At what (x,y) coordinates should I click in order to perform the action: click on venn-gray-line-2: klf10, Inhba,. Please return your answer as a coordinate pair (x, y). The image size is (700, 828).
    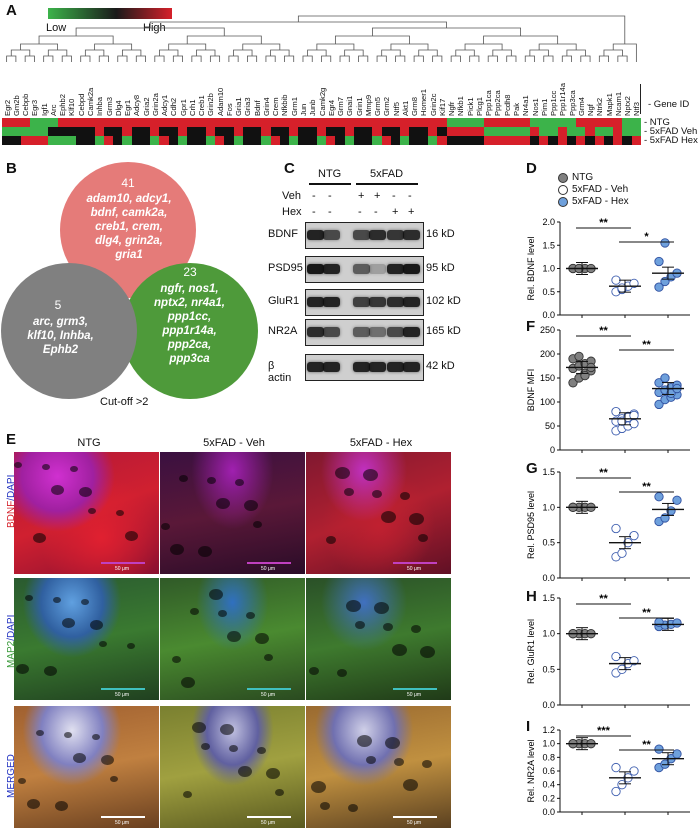
    Looking at the image, I should click on (60, 336).